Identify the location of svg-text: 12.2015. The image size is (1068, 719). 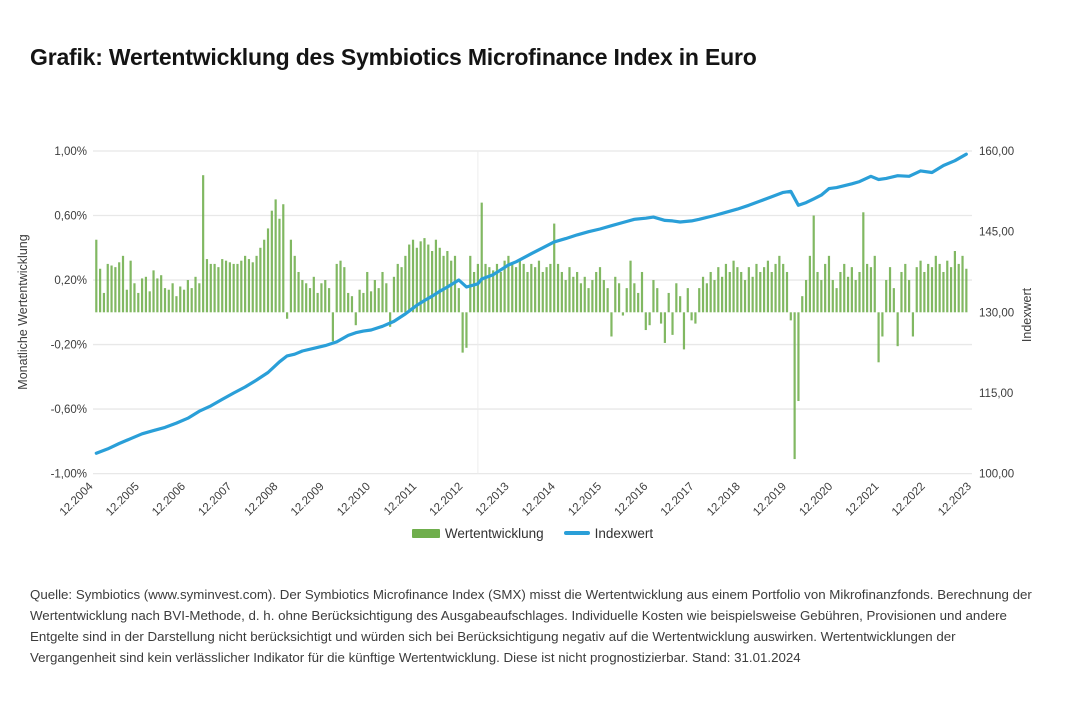
(585, 500).